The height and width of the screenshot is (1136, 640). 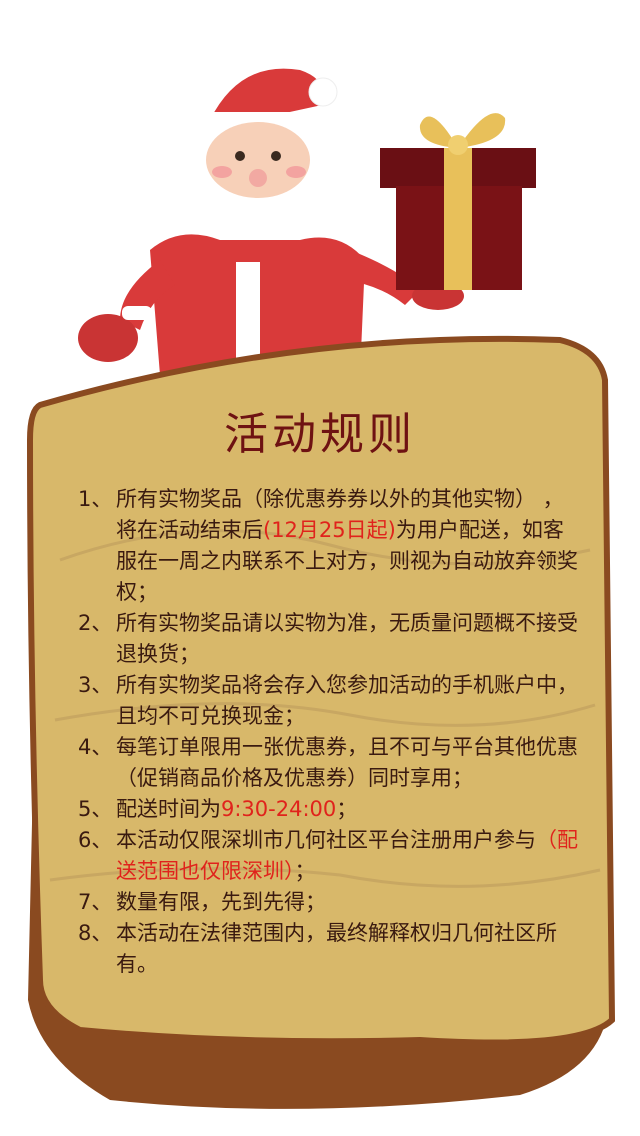 I want to click on rule-text-main: 每笔订单限用一张优惠券，且不可与平台其他优惠（促销商品价格及优惠券）同时享用；, so click(x=347, y=762).